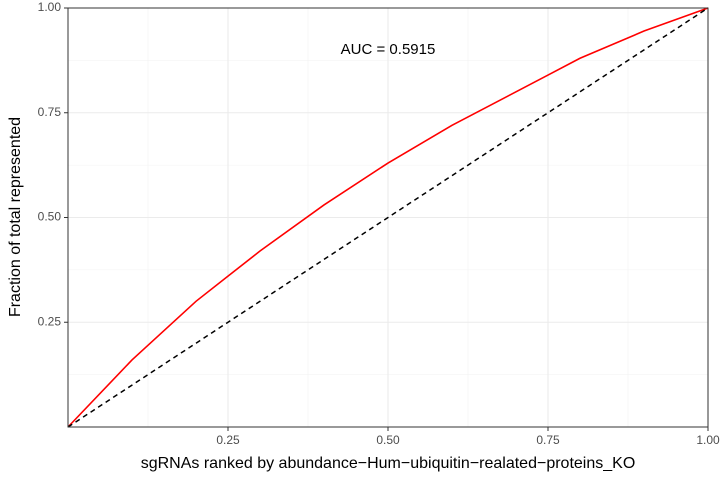 This screenshot has height=480, width=722. I want to click on y-tick-label: 0.75, so click(50, 112).